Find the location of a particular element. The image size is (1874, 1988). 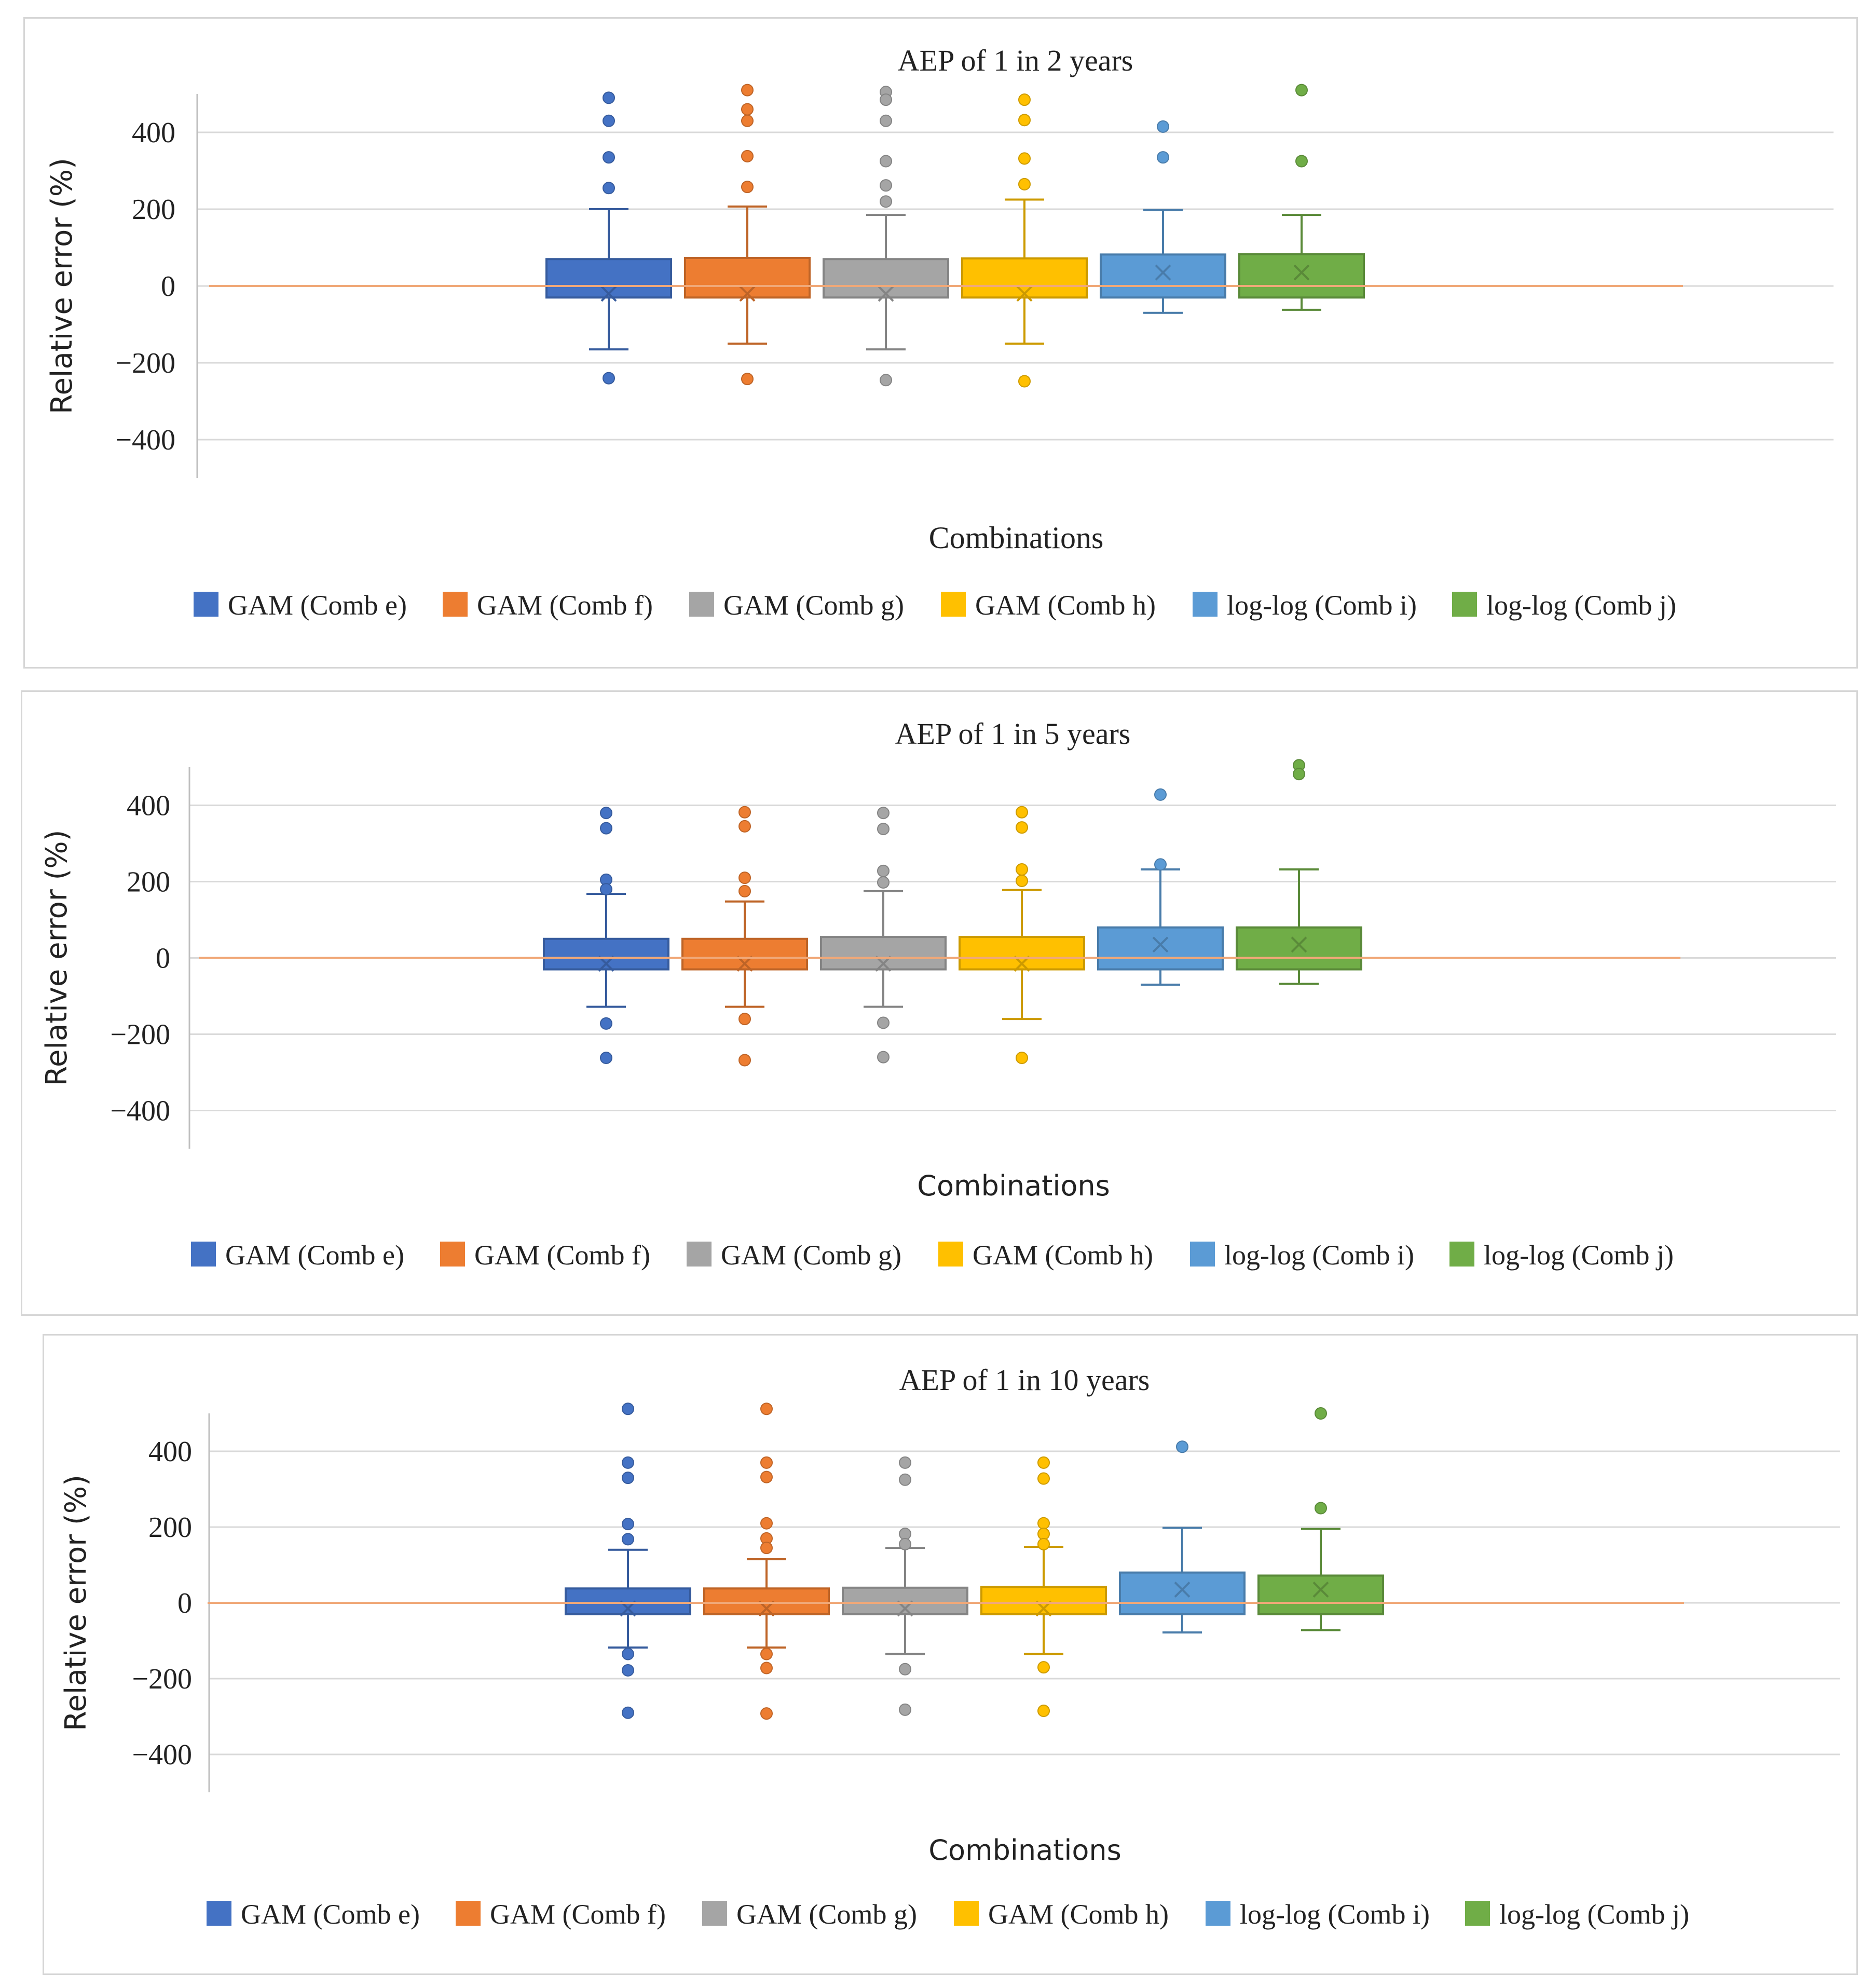

y-tick-label: −400 is located at coordinates (145, 440).